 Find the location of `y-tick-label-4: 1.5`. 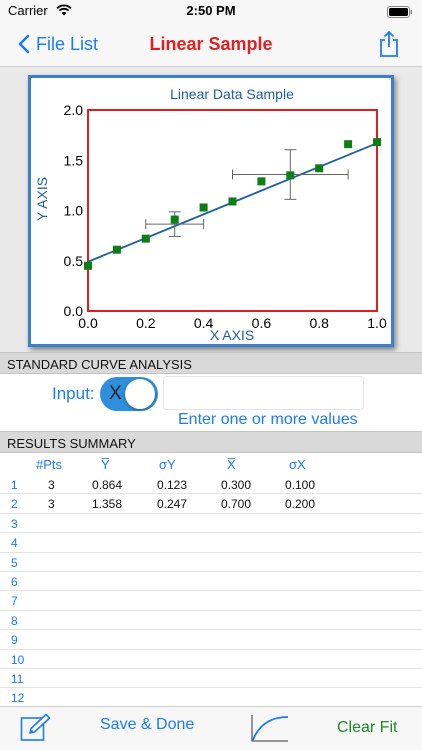

y-tick-label-4: 1.5 is located at coordinates (74, 160).